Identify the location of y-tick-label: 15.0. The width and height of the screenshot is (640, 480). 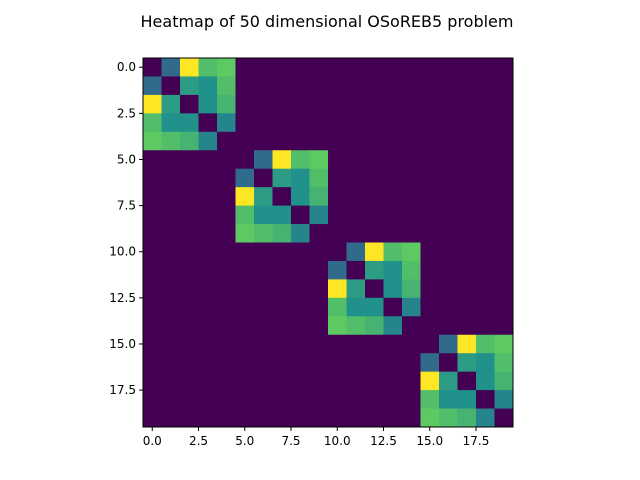
(122, 344).